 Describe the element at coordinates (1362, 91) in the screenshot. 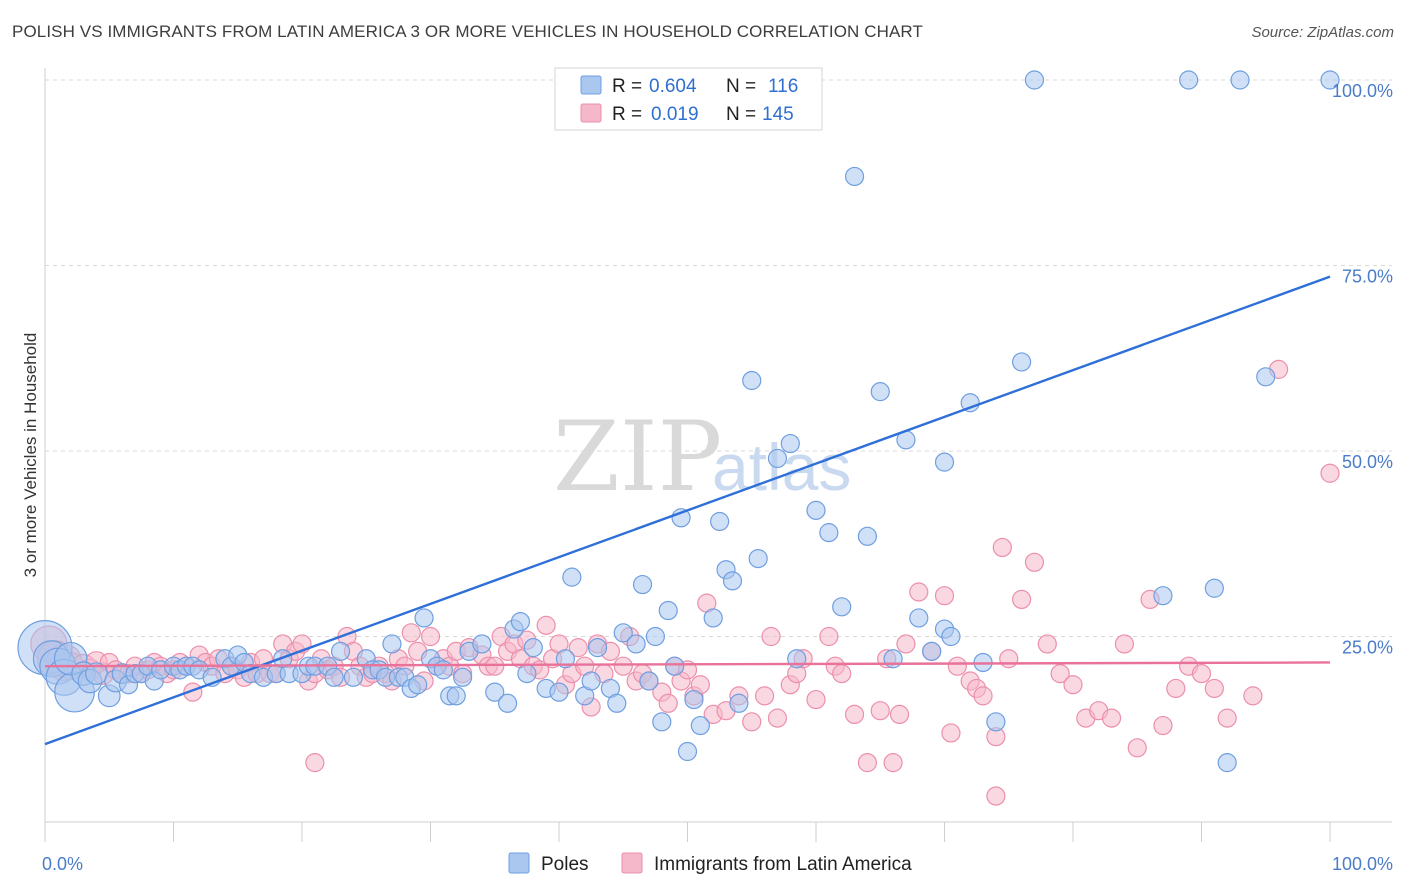

I see `y-tick-label-100: 100.0%` at that location.